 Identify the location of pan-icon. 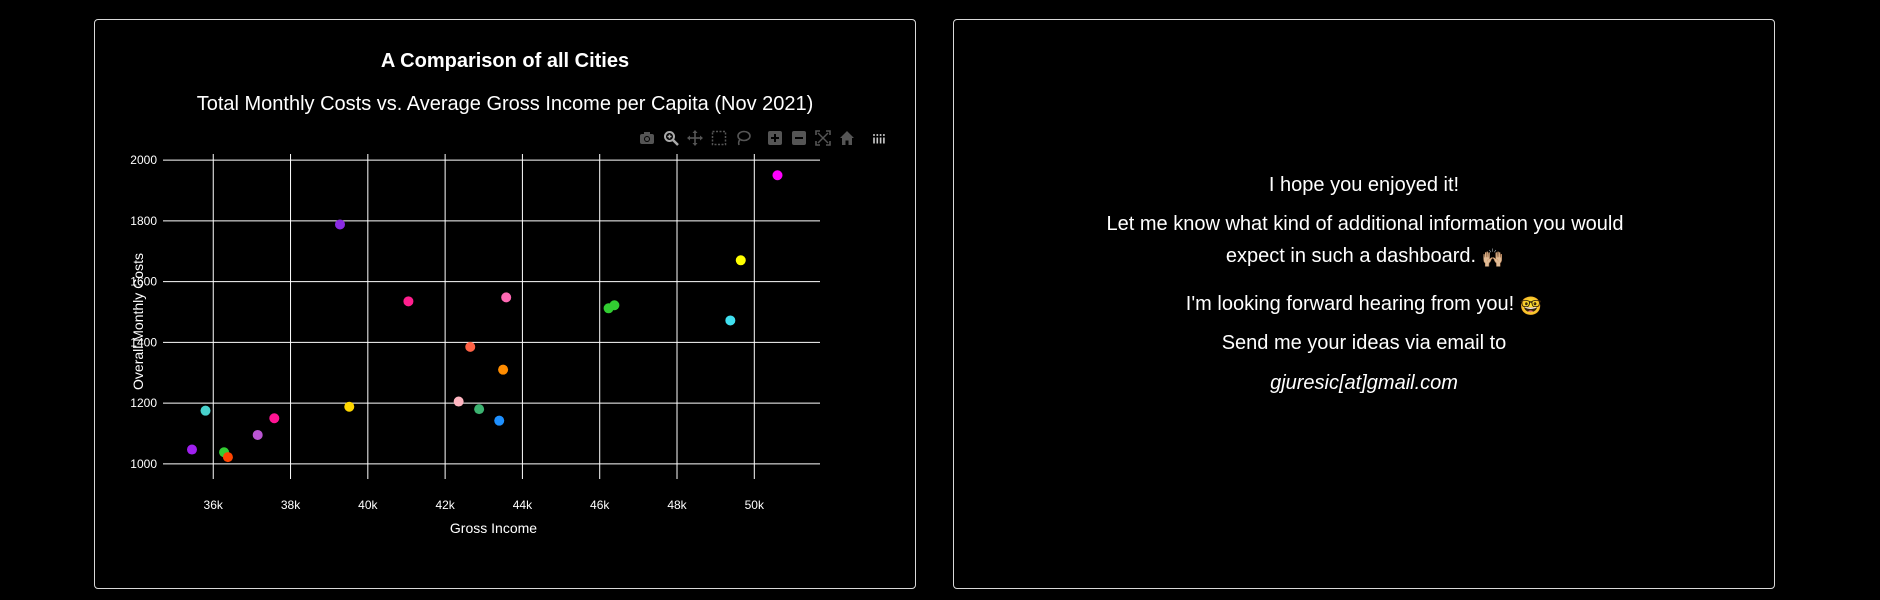
(695, 138).